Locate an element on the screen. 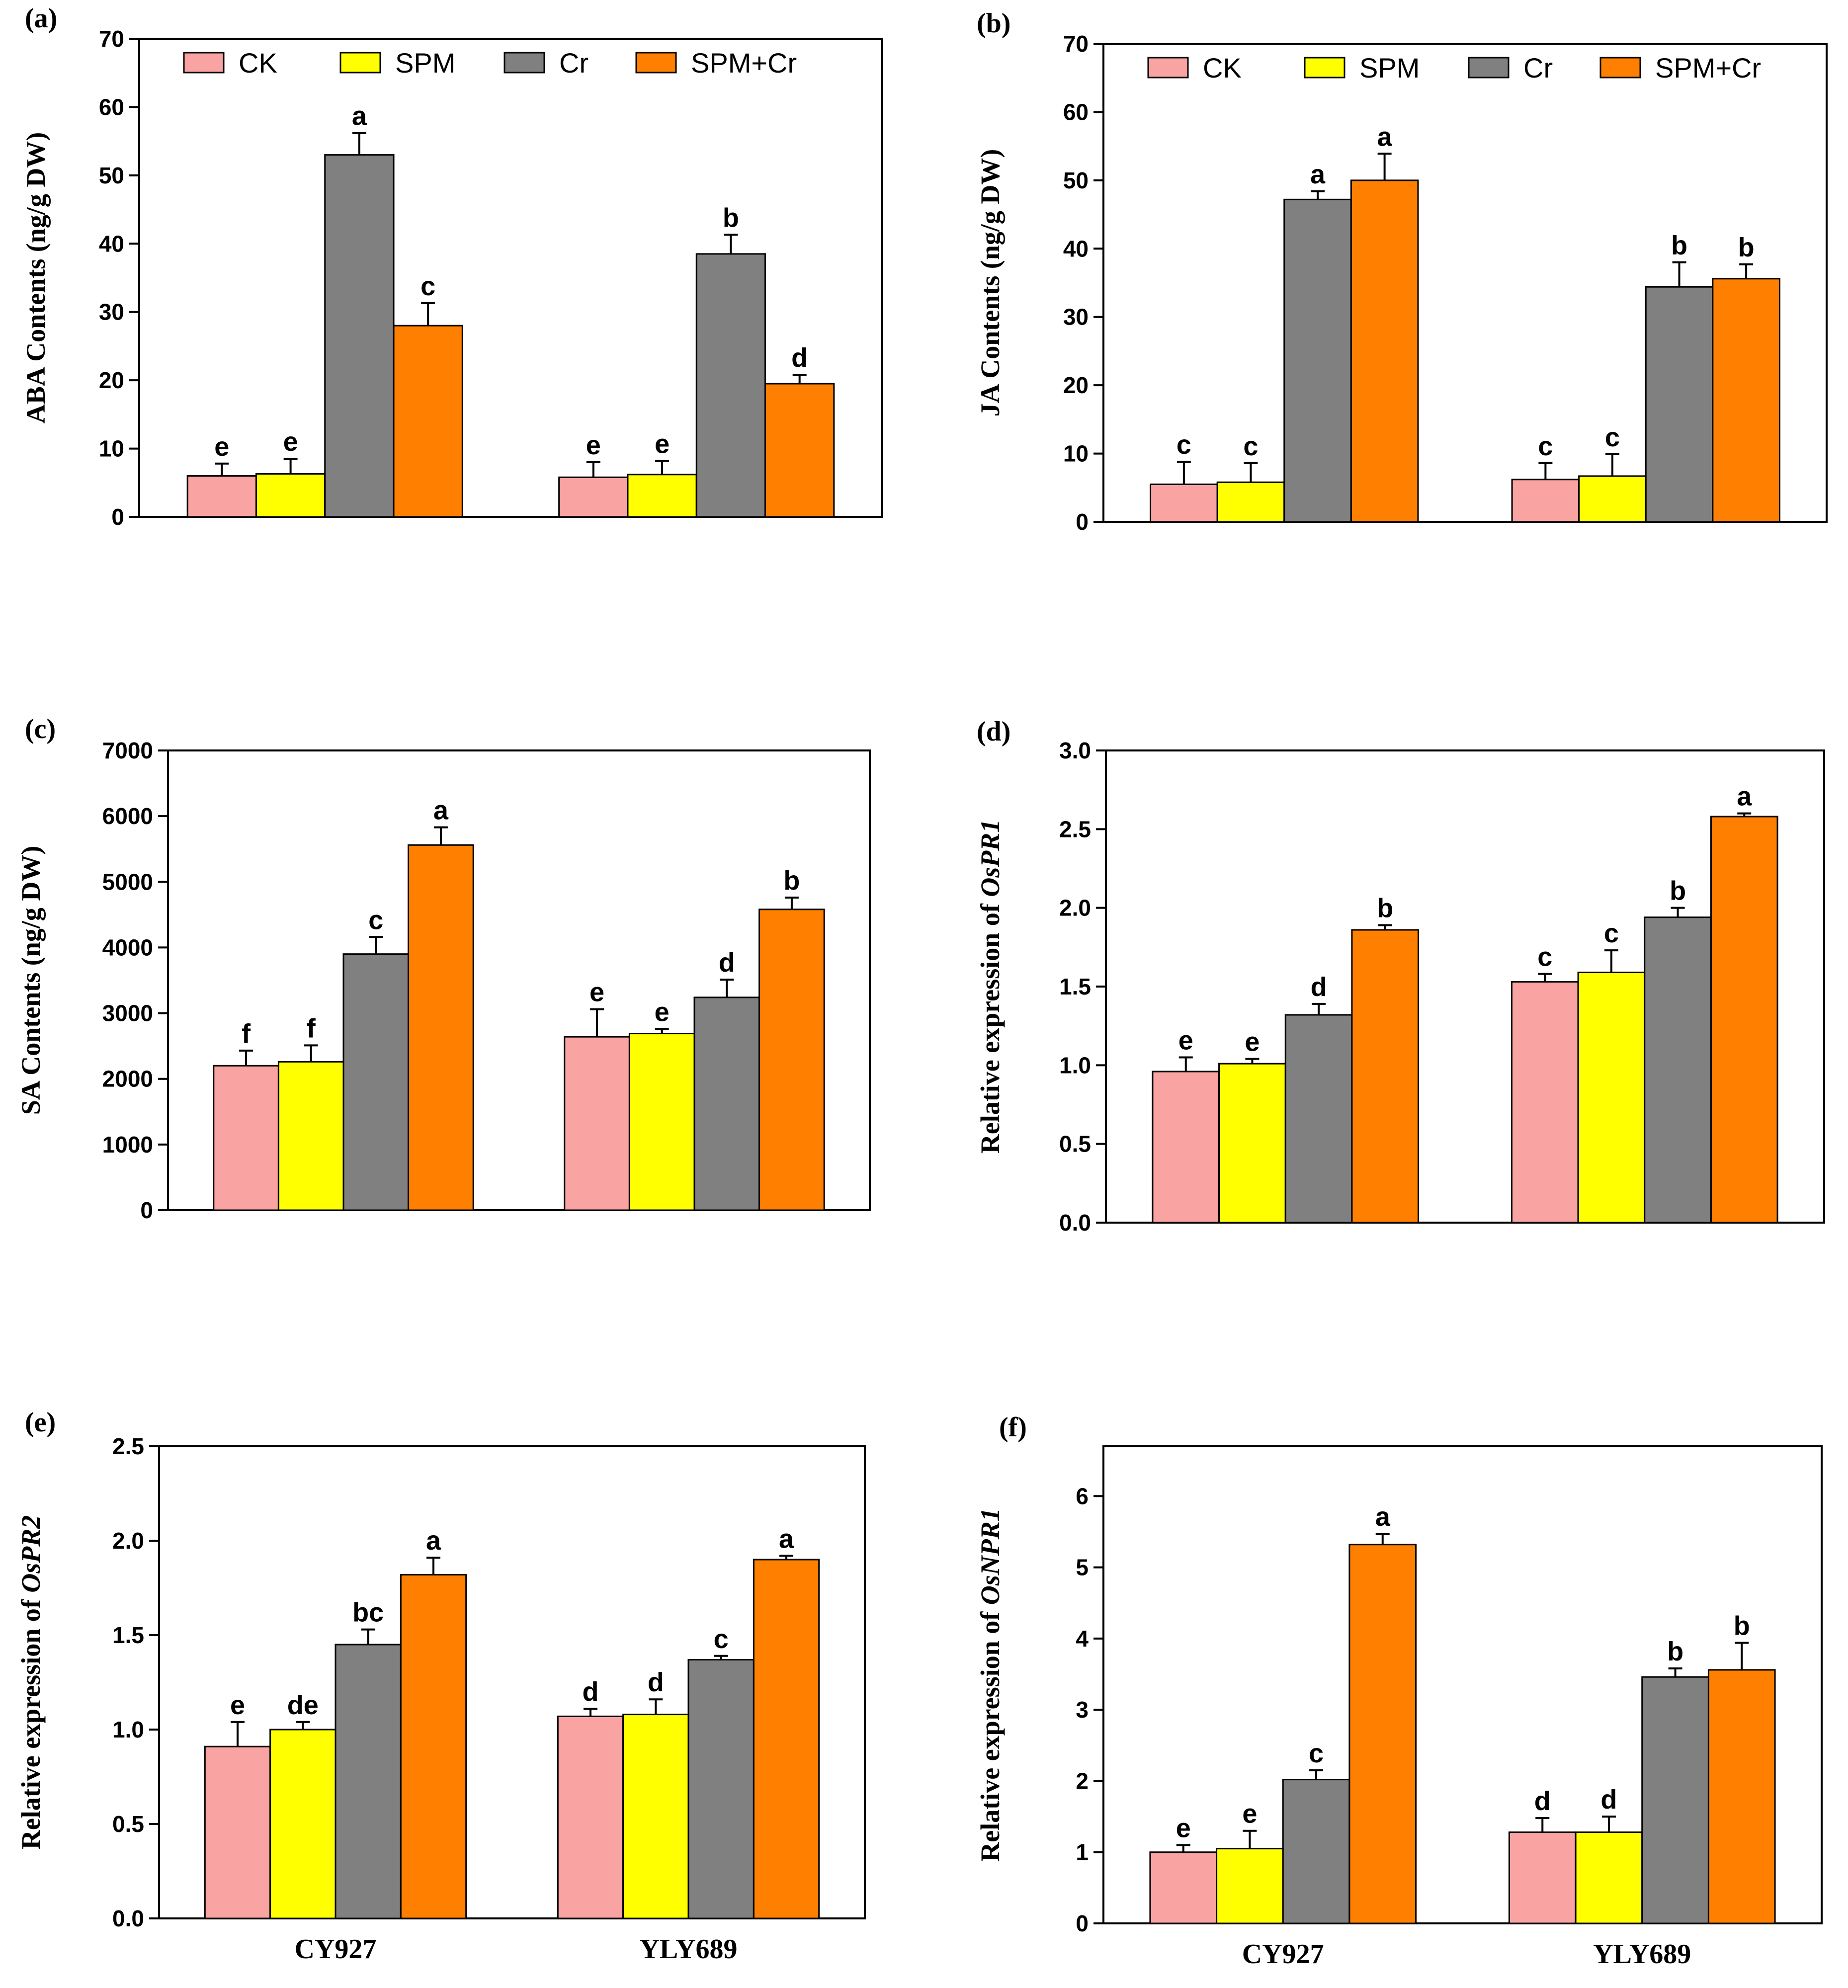 The image size is (1848, 1988). y-axis-label: SA Contents (ng/g DW) is located at coordinates (31, 980).